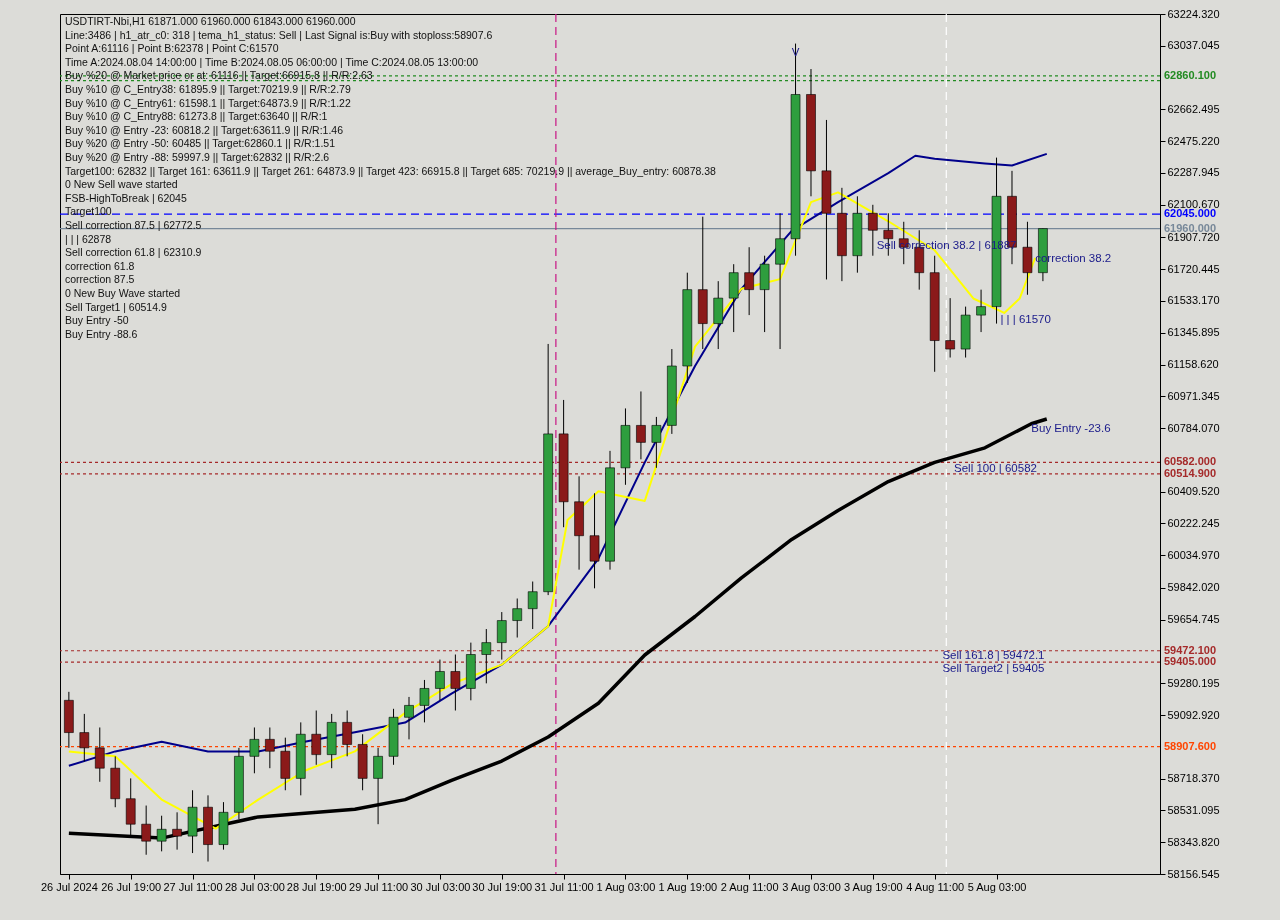 The height and width of the screenshot is (920, 1280). What do you see at coordinates (208, 89) in the screenshot?
I see `annotation: Buy %10 @ C_Entry38: 61895.9 || Target:70219.9 || R/R:2.79` at bounding box center [208, 89].